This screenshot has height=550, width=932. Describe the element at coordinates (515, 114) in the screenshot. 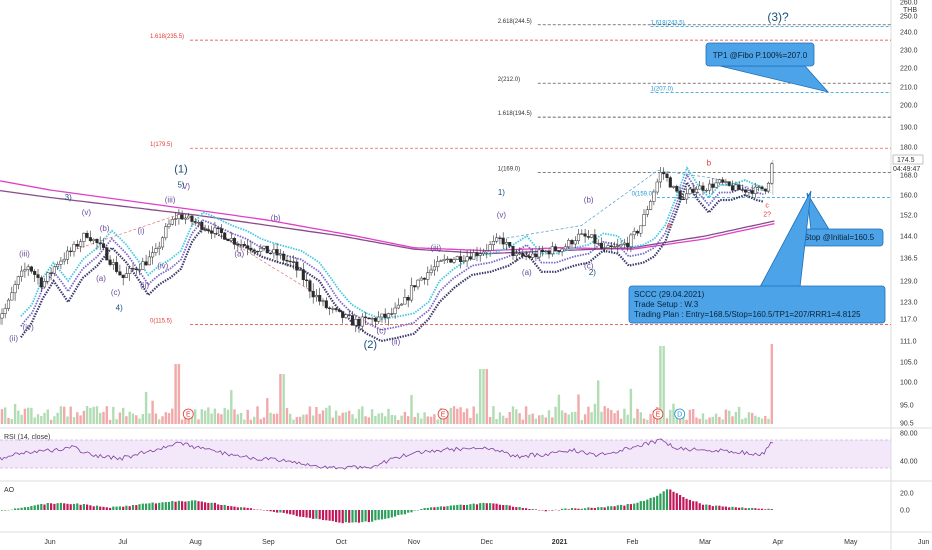

I see `fib-label: 1.618(194.5)` at that location.